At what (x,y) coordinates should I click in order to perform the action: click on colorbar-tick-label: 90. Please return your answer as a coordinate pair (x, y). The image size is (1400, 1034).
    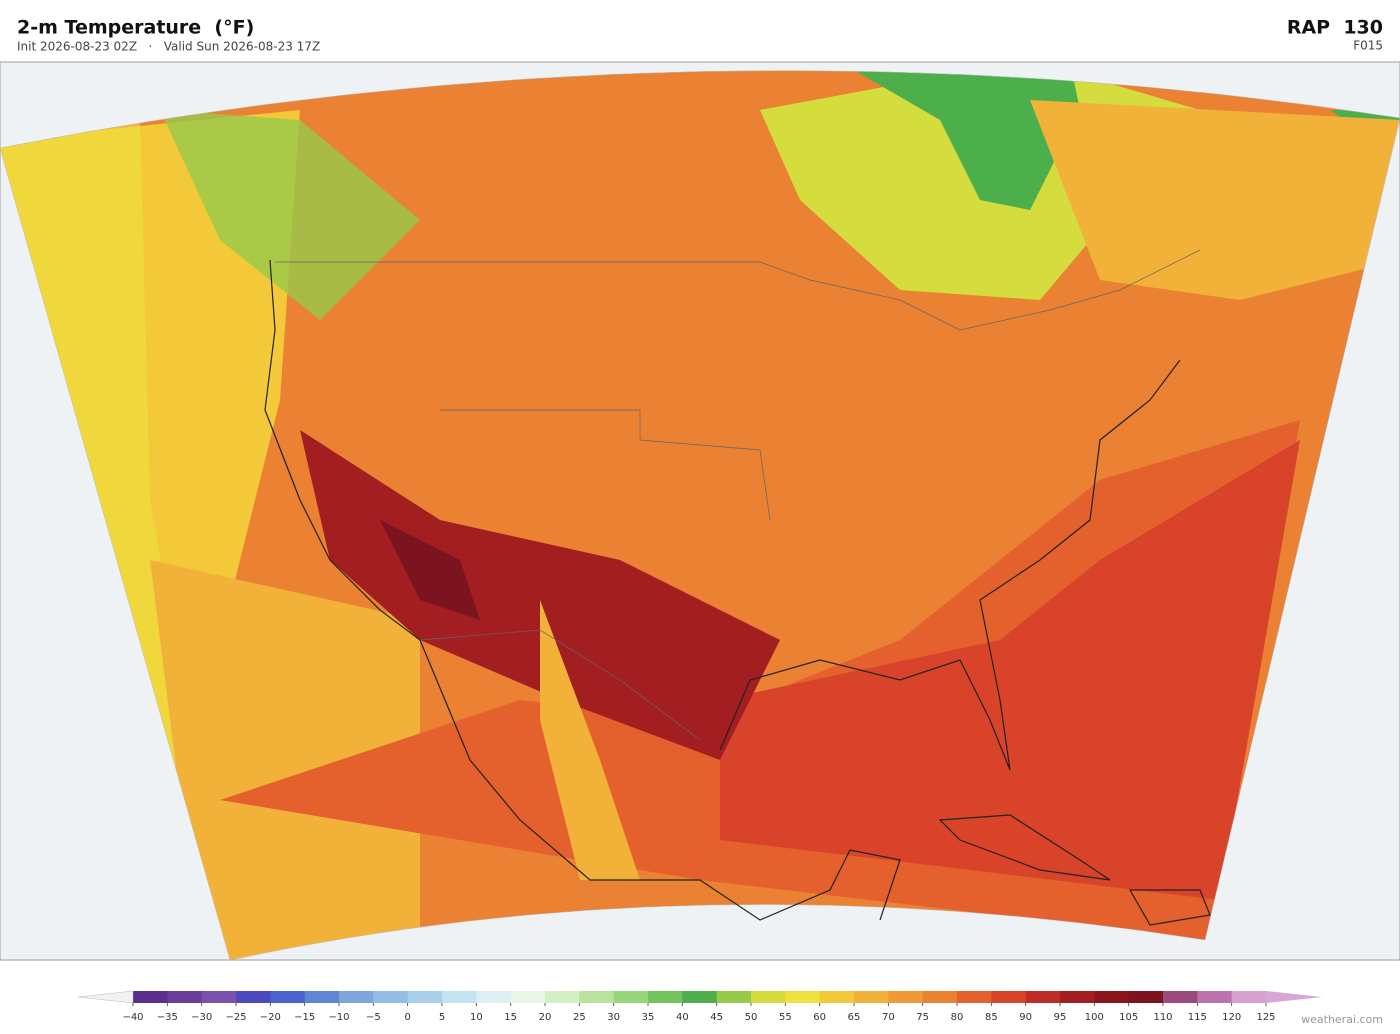
    Looking at the image, I should click on (1025, 1017).